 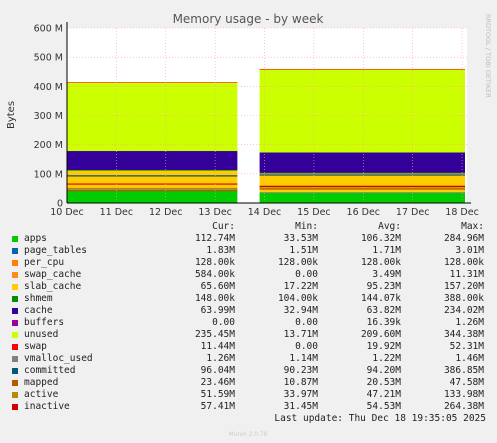 What do you see at coordinates (217, 286) in the screenshot?
I see `legend-cur: 65.60M` at bounding box center [217, 286].